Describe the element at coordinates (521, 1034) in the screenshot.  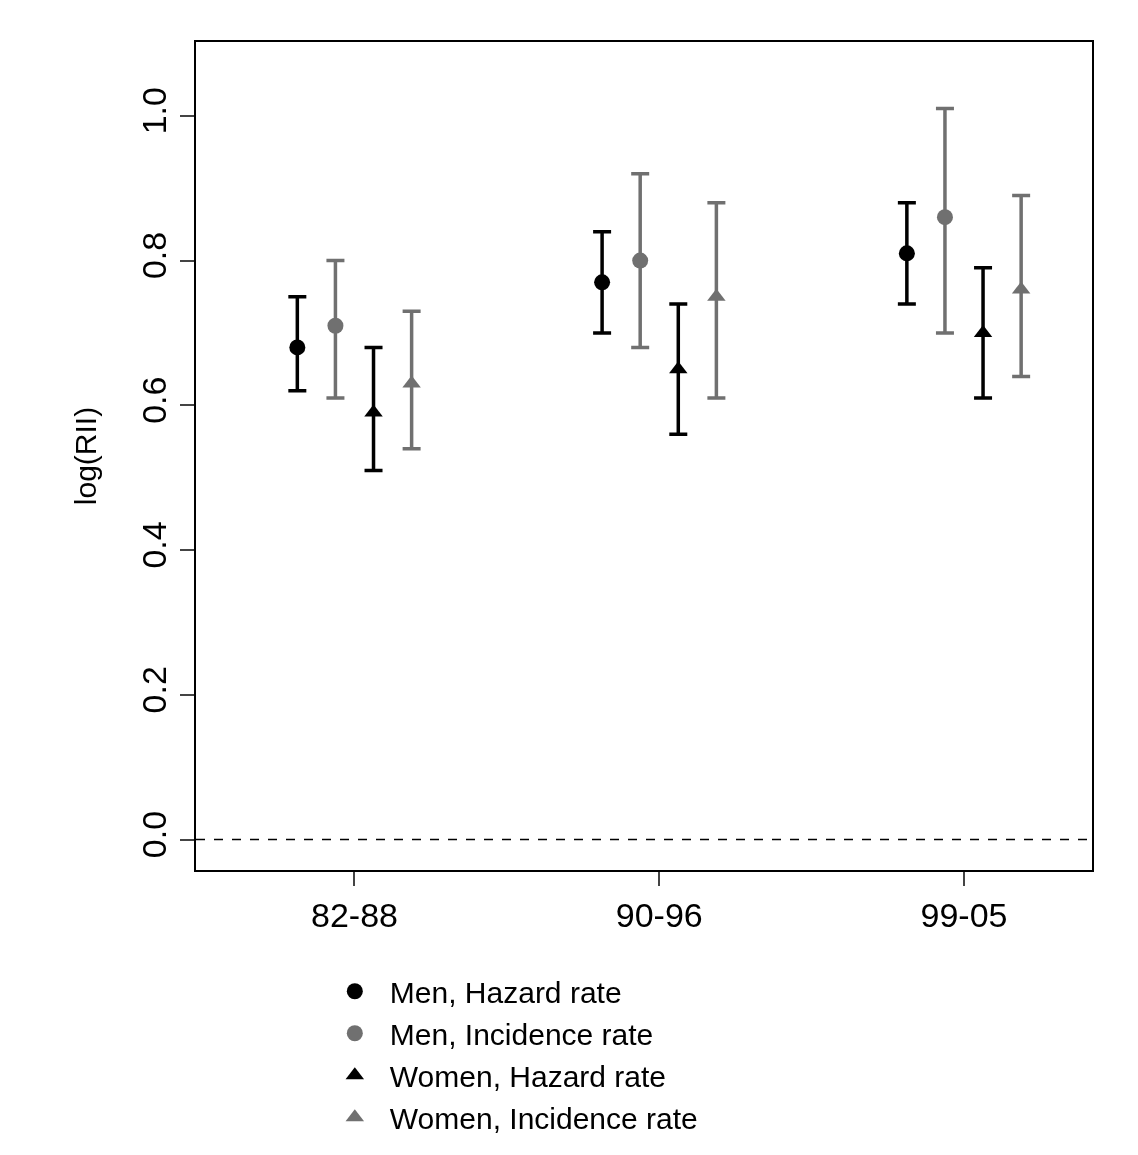
I see `legend-label: Men, Incidence rate` at that location.